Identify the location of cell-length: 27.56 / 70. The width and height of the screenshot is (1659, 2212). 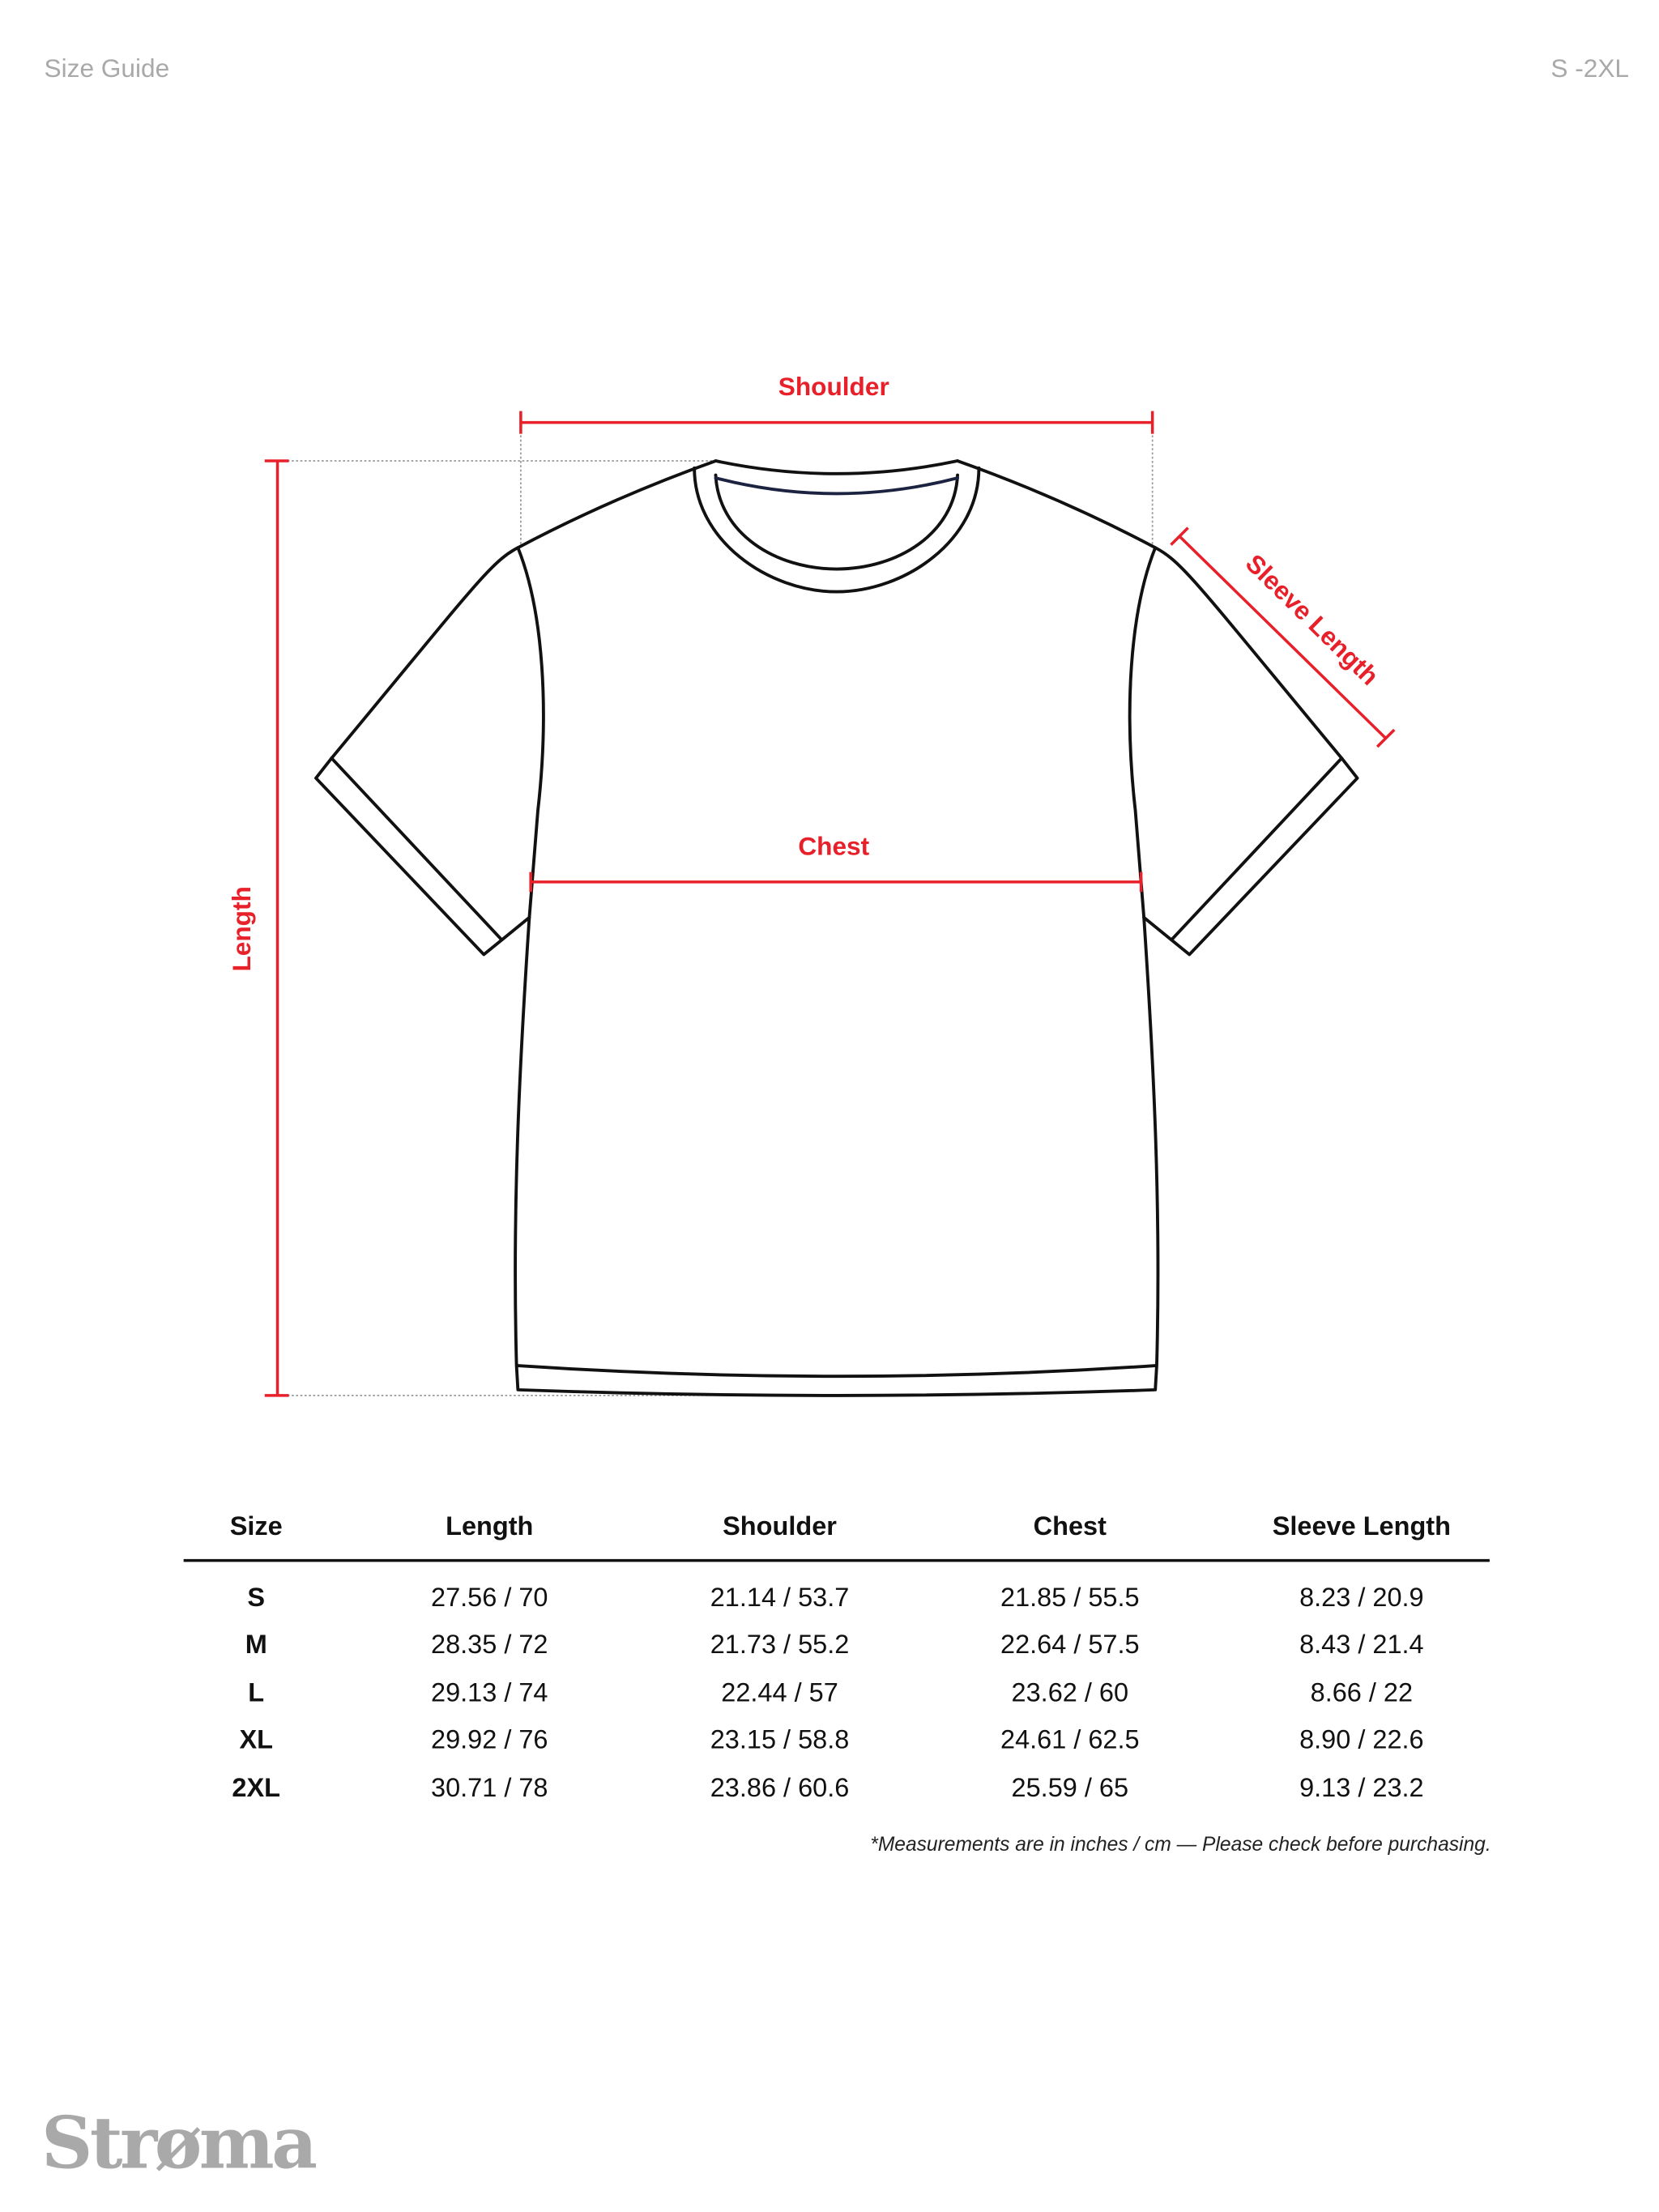
(489, 1597).